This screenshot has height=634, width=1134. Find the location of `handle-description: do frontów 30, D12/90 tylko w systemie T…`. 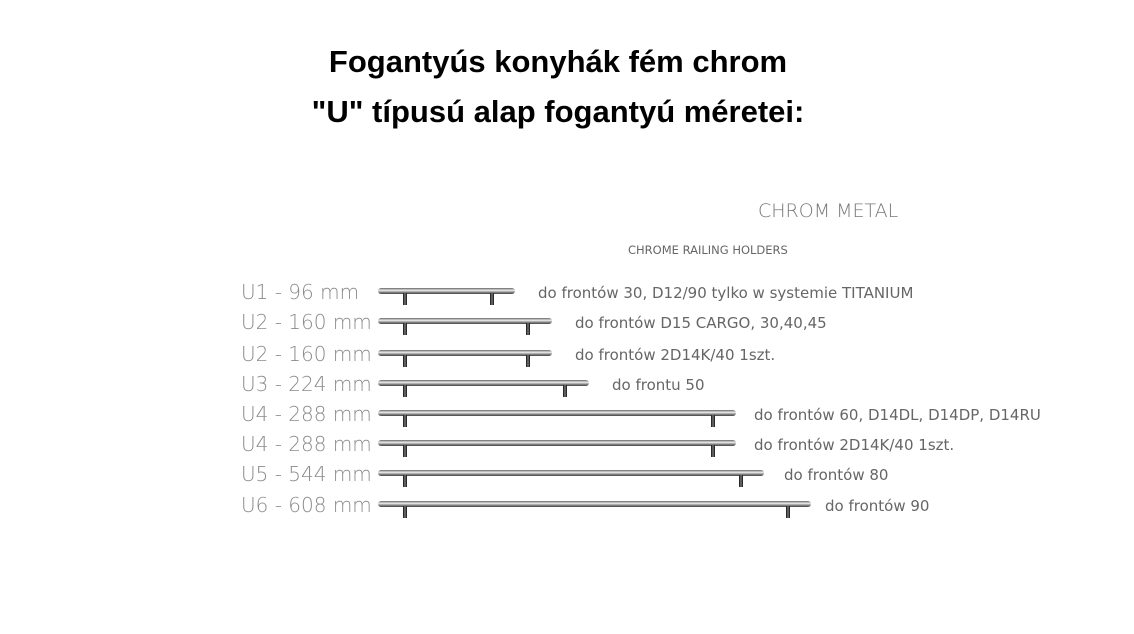

handle-description: do frontów 30, D12/90 tylko w systemie T… is located at coordinates (726, 293).